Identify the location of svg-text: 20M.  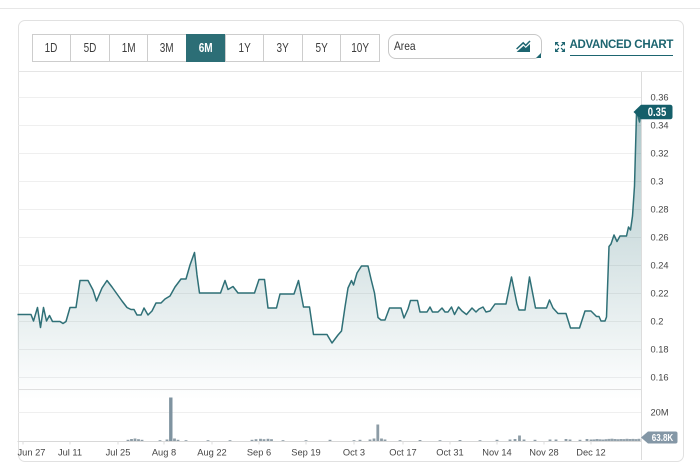
(660, 412).